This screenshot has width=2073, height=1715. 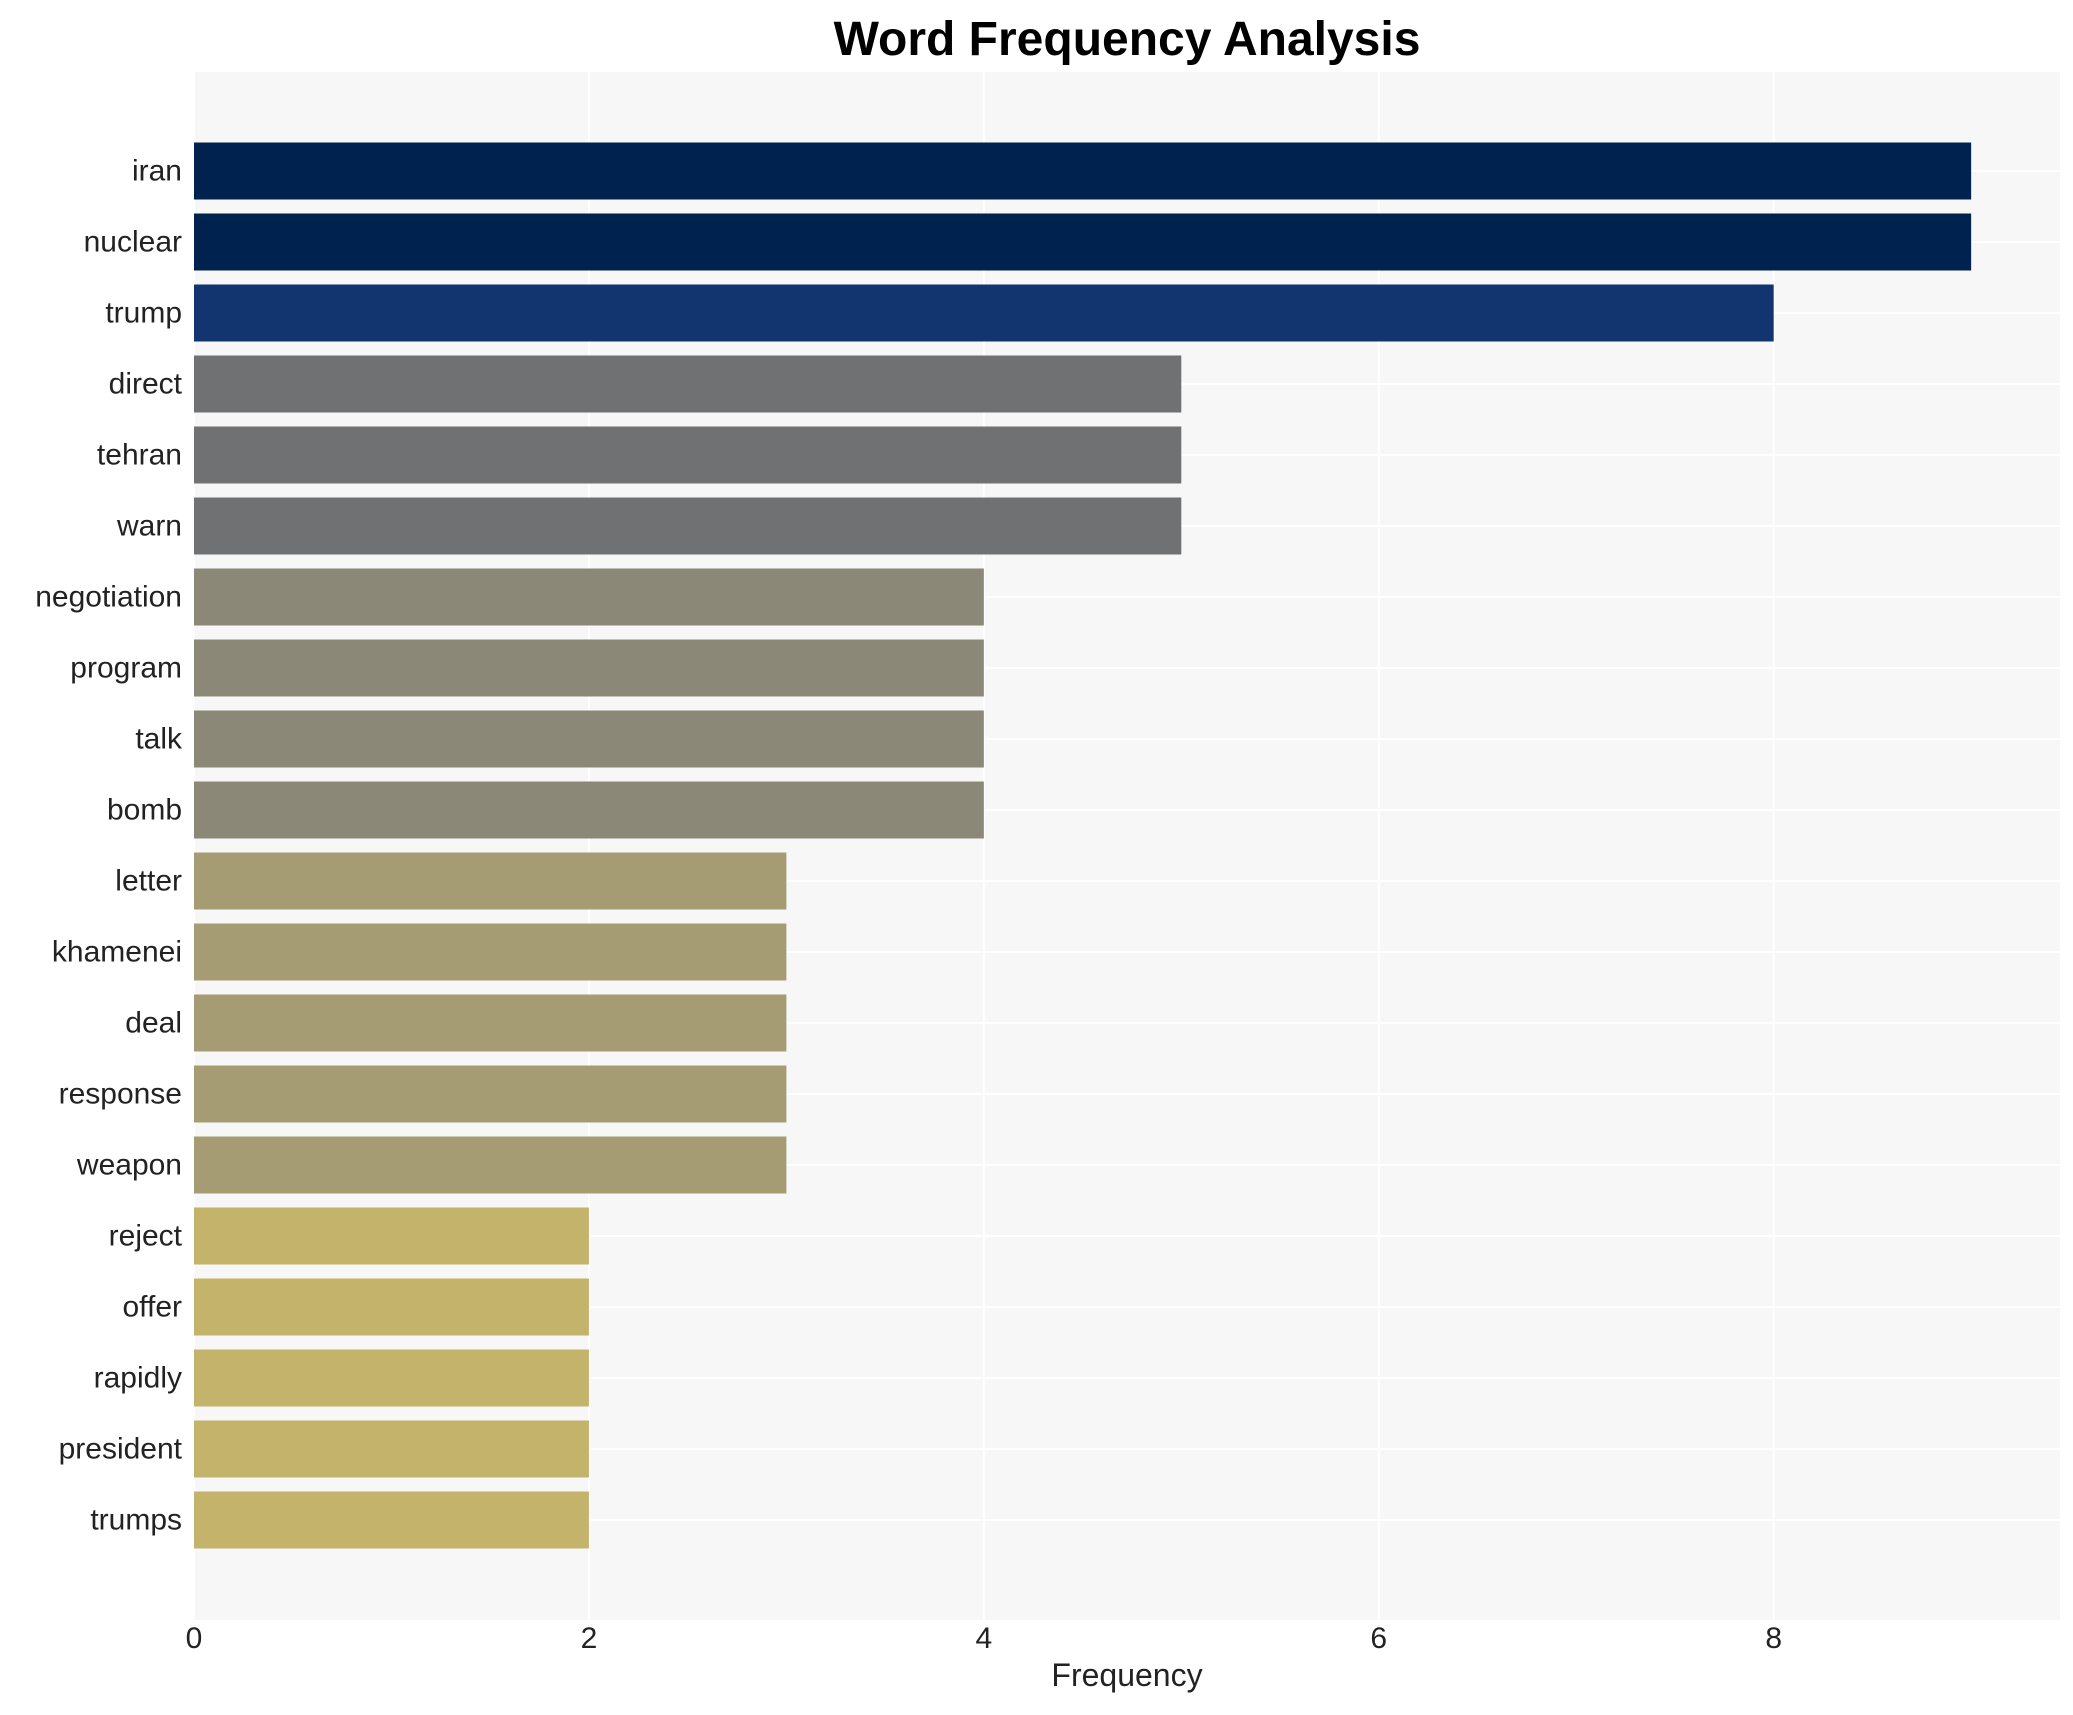 I want to click on y-tick-label: nuclear, so click(x=133, y=242).